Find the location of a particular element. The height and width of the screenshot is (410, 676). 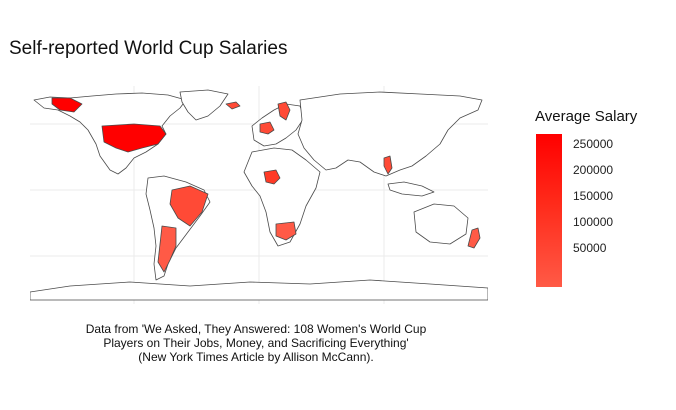

country-usa-alaska is located at coordinates (67, 105).